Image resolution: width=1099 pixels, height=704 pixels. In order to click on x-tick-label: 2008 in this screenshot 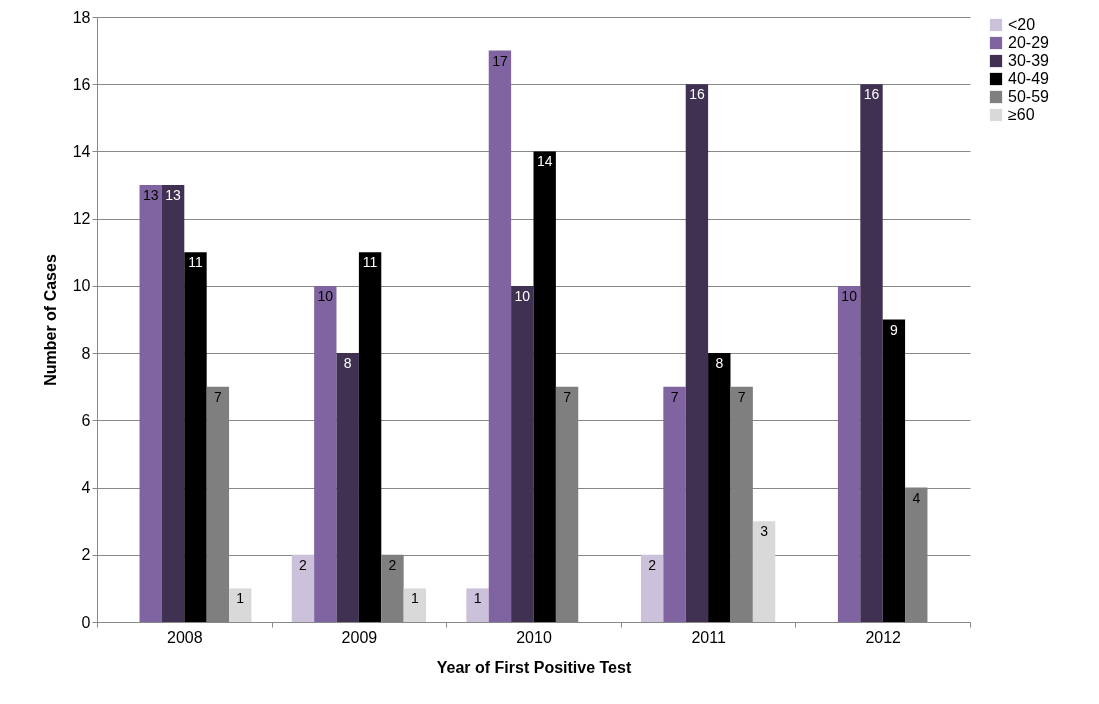, I will do `click(185, 637)`.